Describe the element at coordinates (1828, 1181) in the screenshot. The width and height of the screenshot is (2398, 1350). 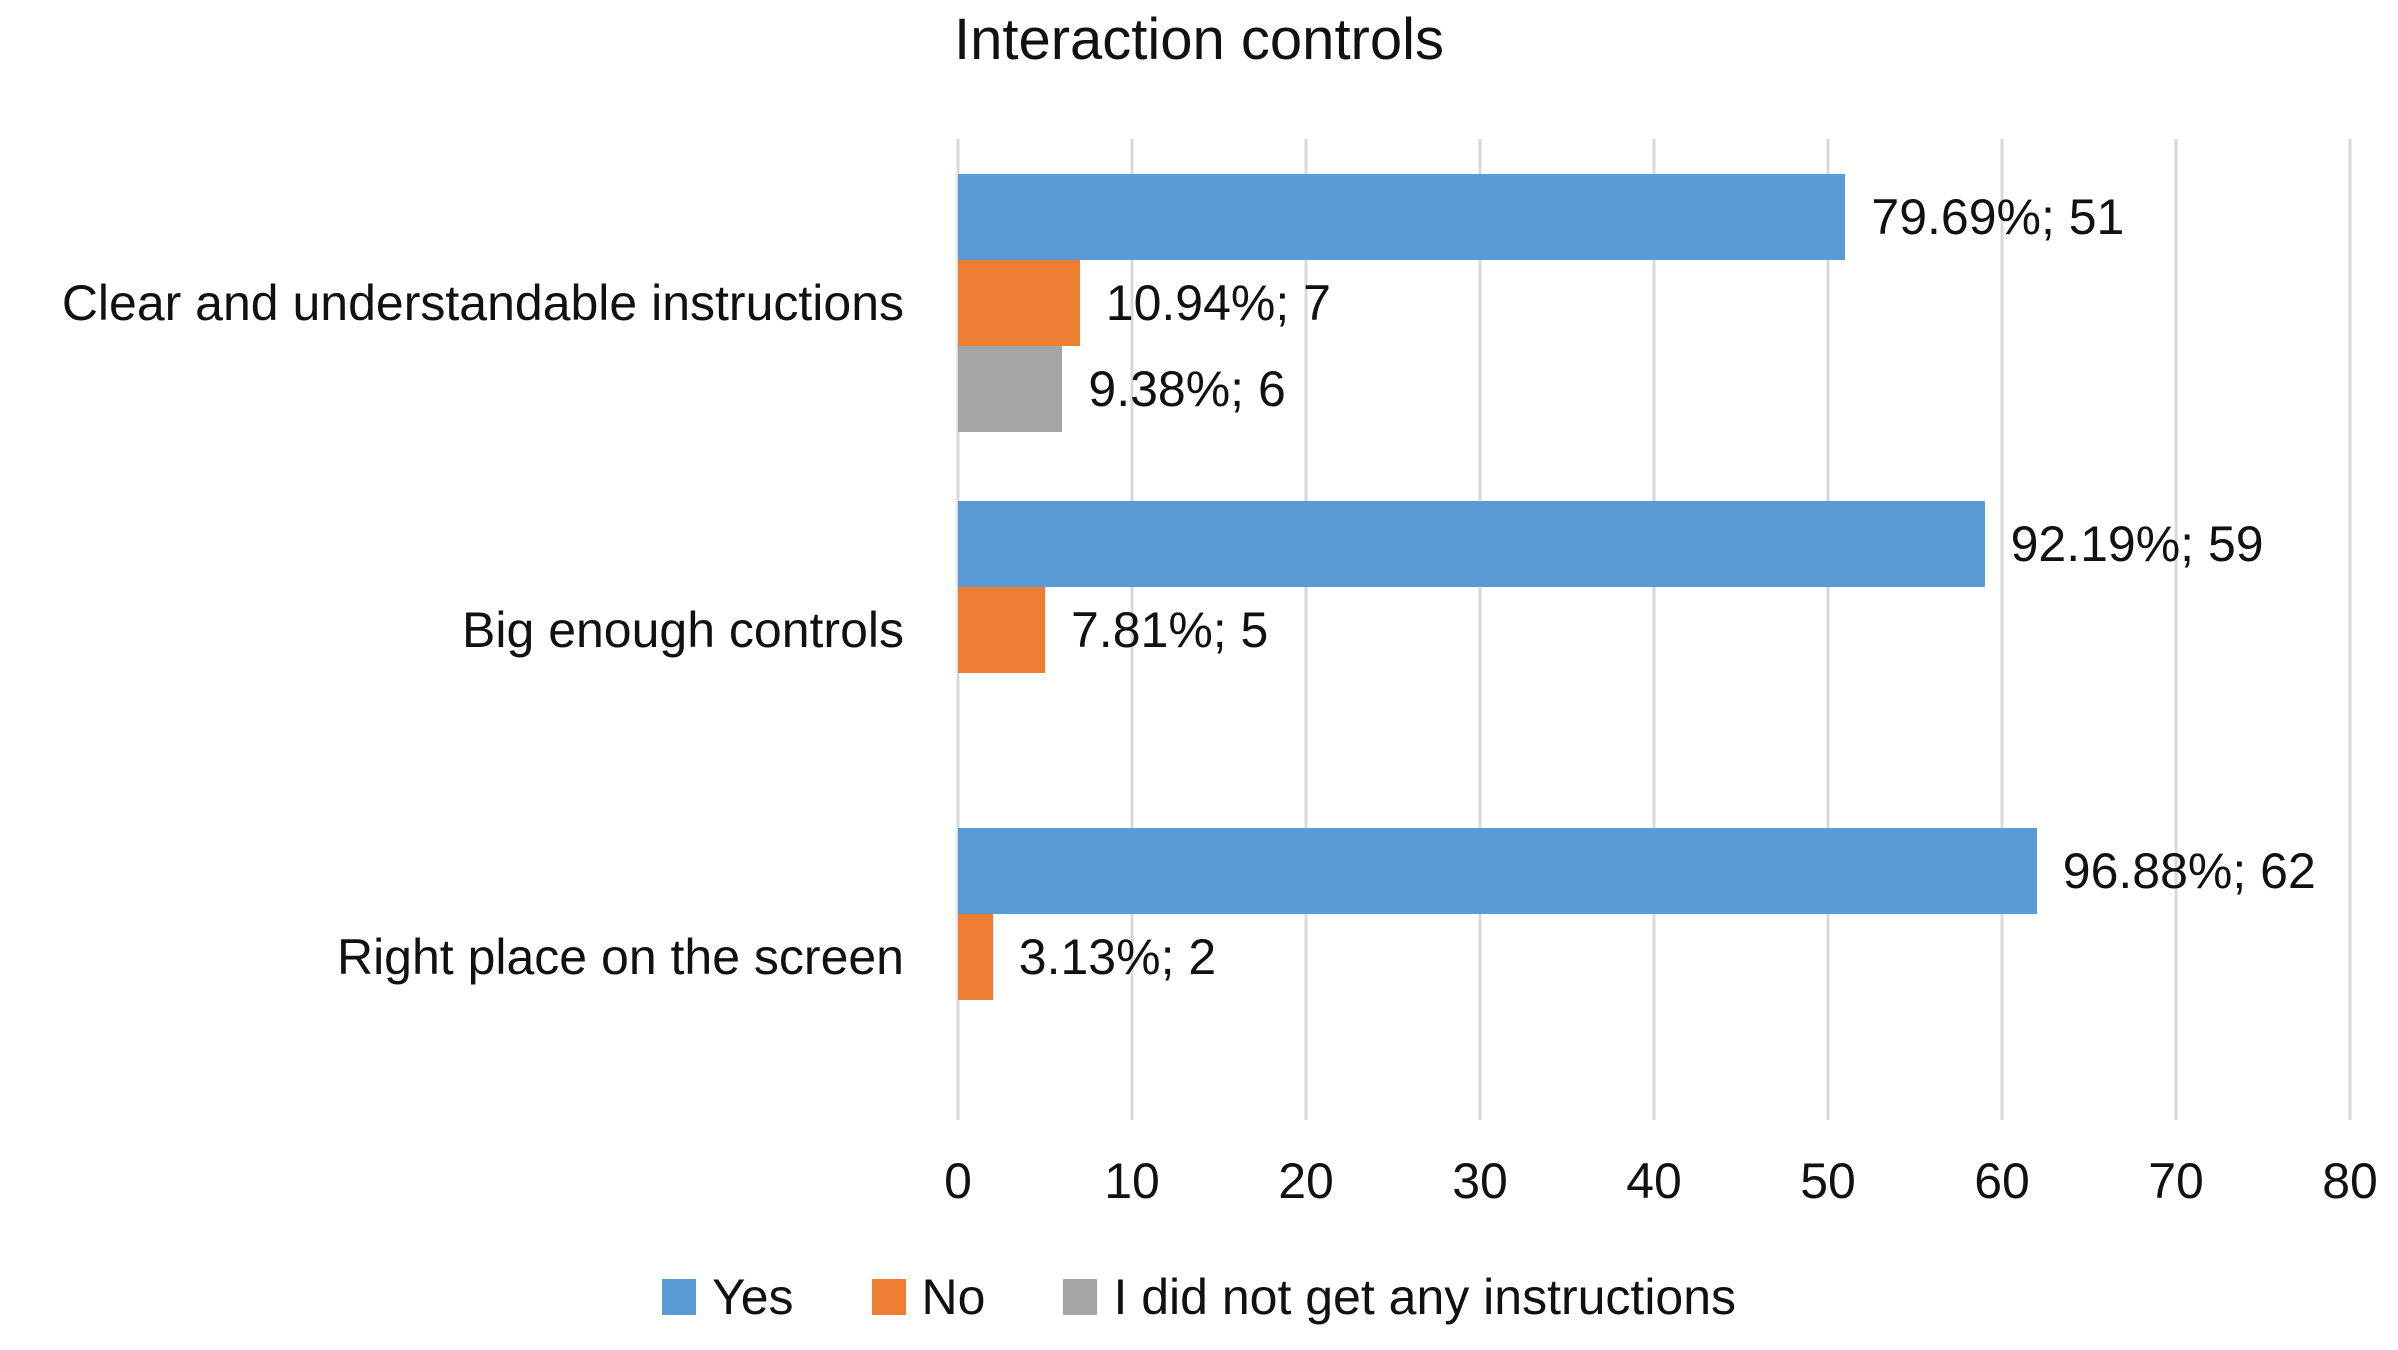
I see `x-axis-tick-label: 50` at that location.